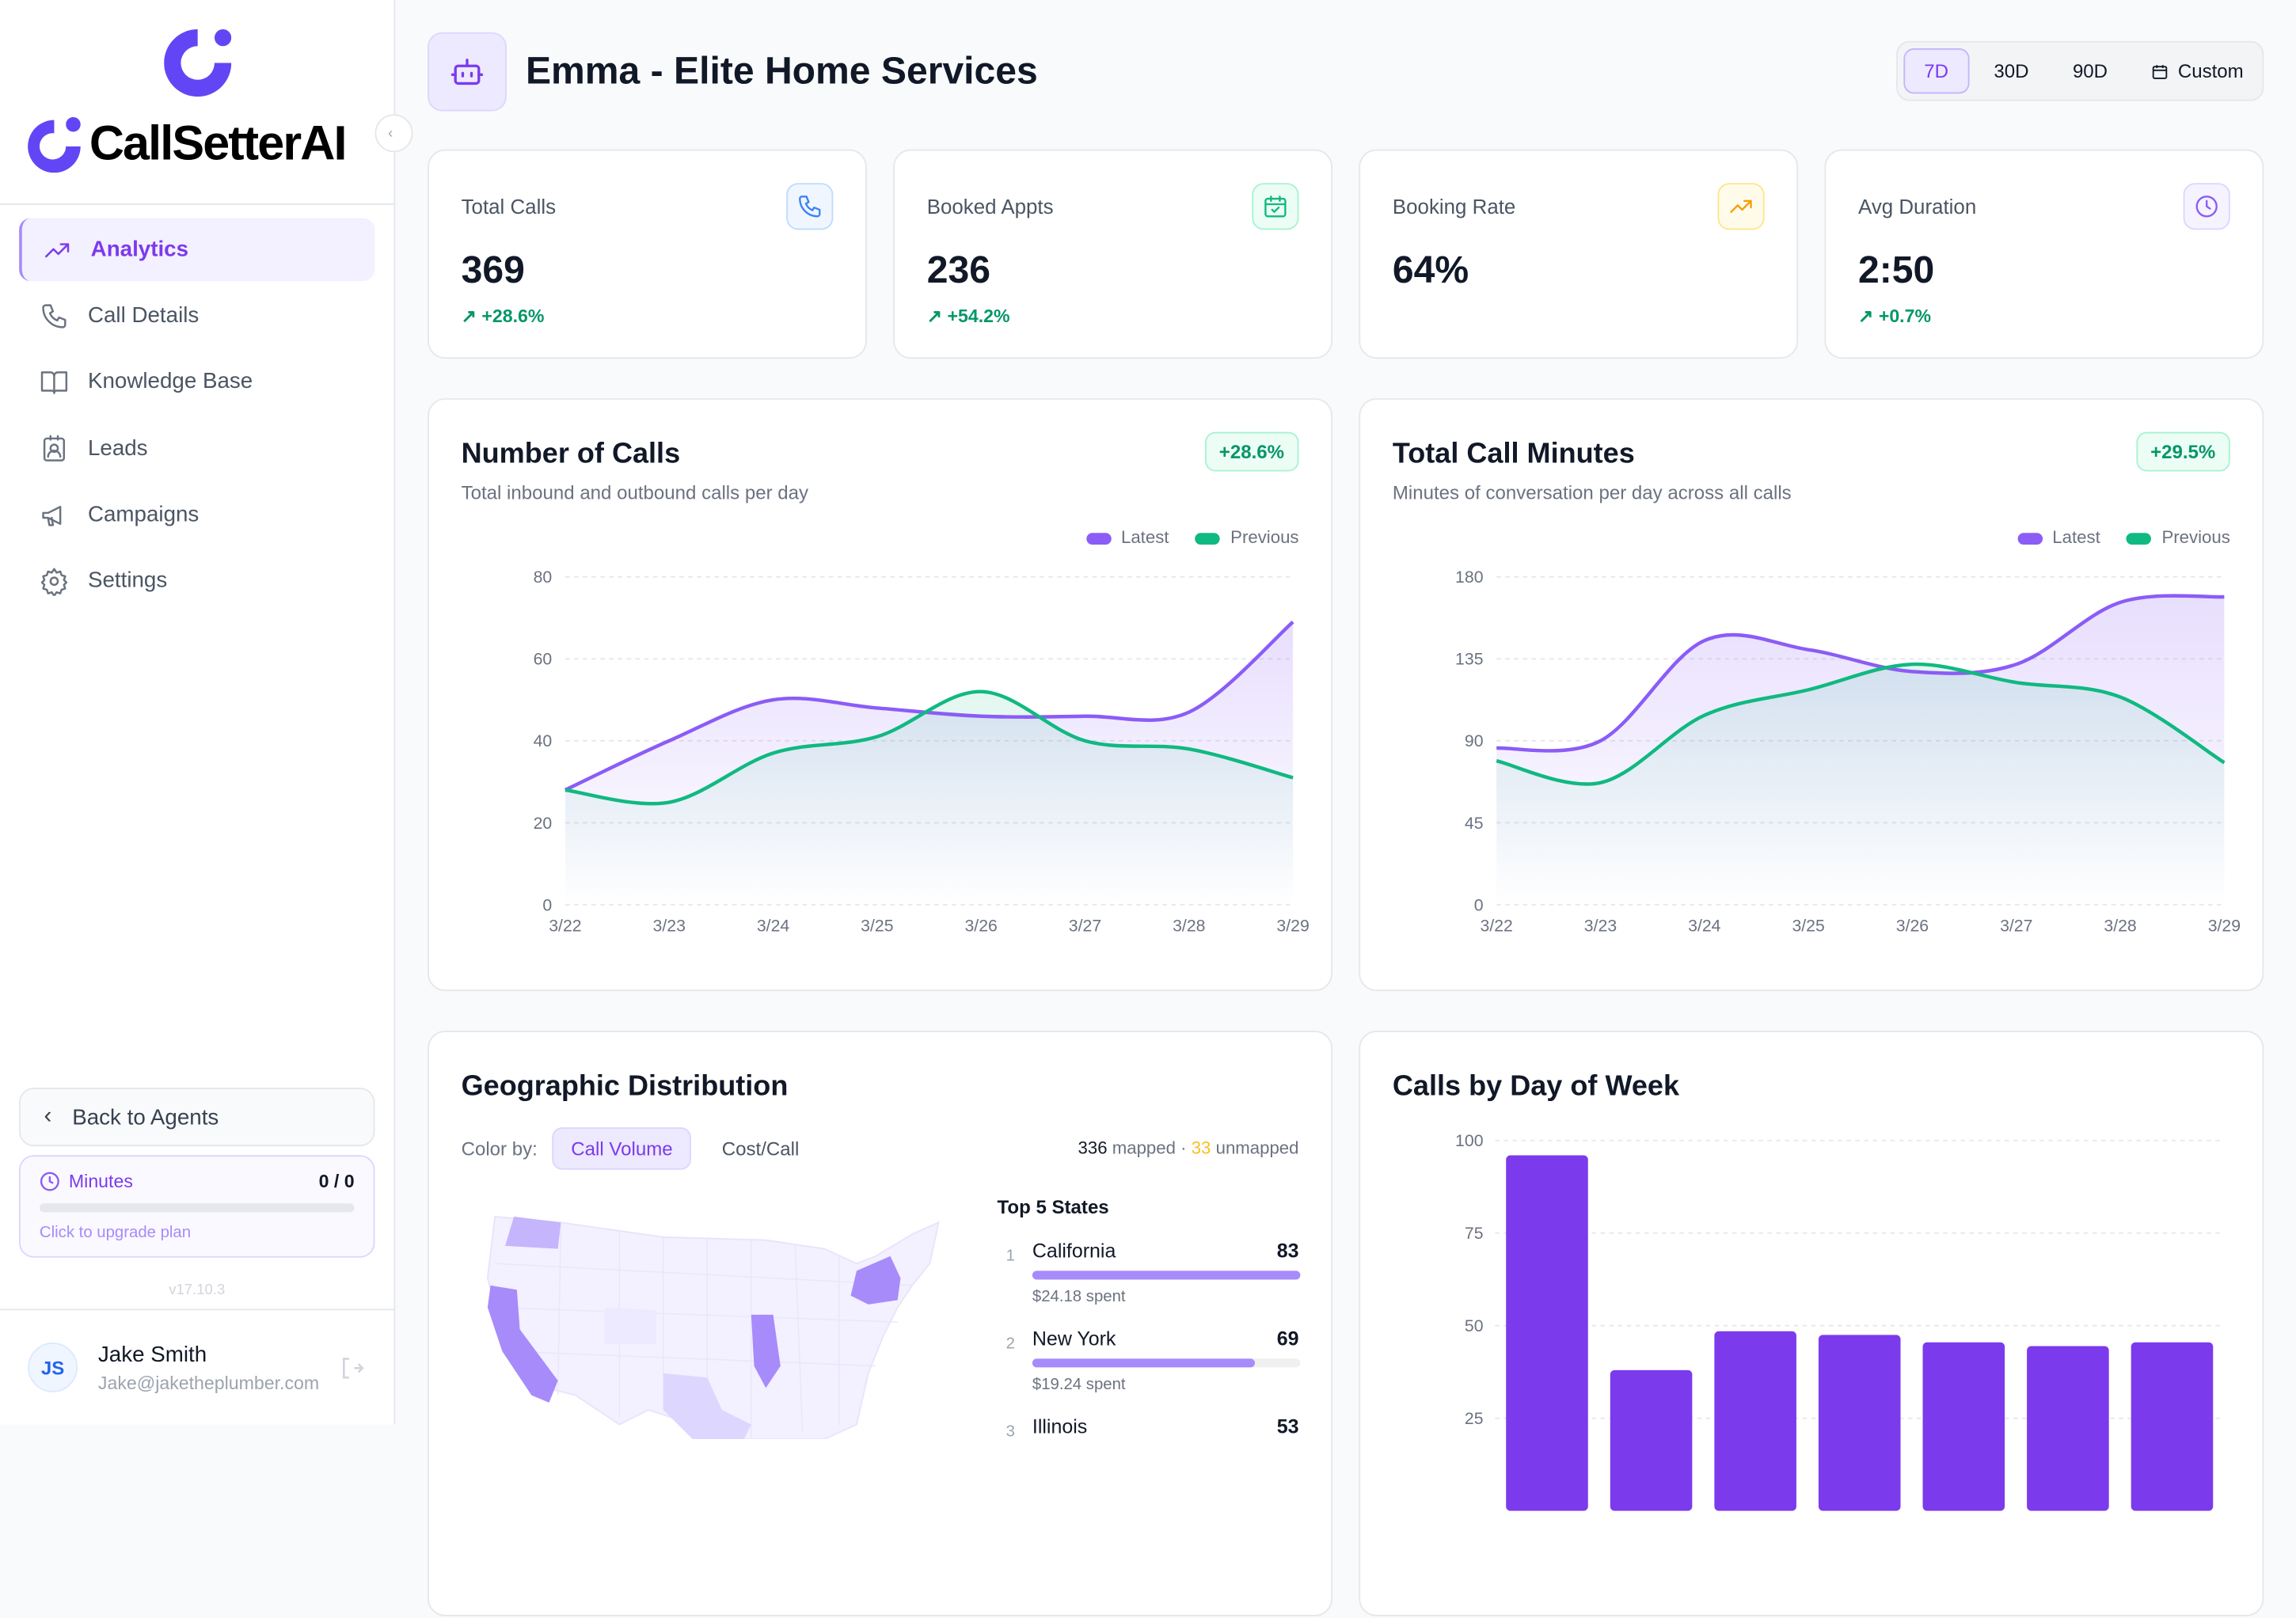  Describe the element at coordinates (707, 1407) in the screenshot. I see `state-texas` at that location.